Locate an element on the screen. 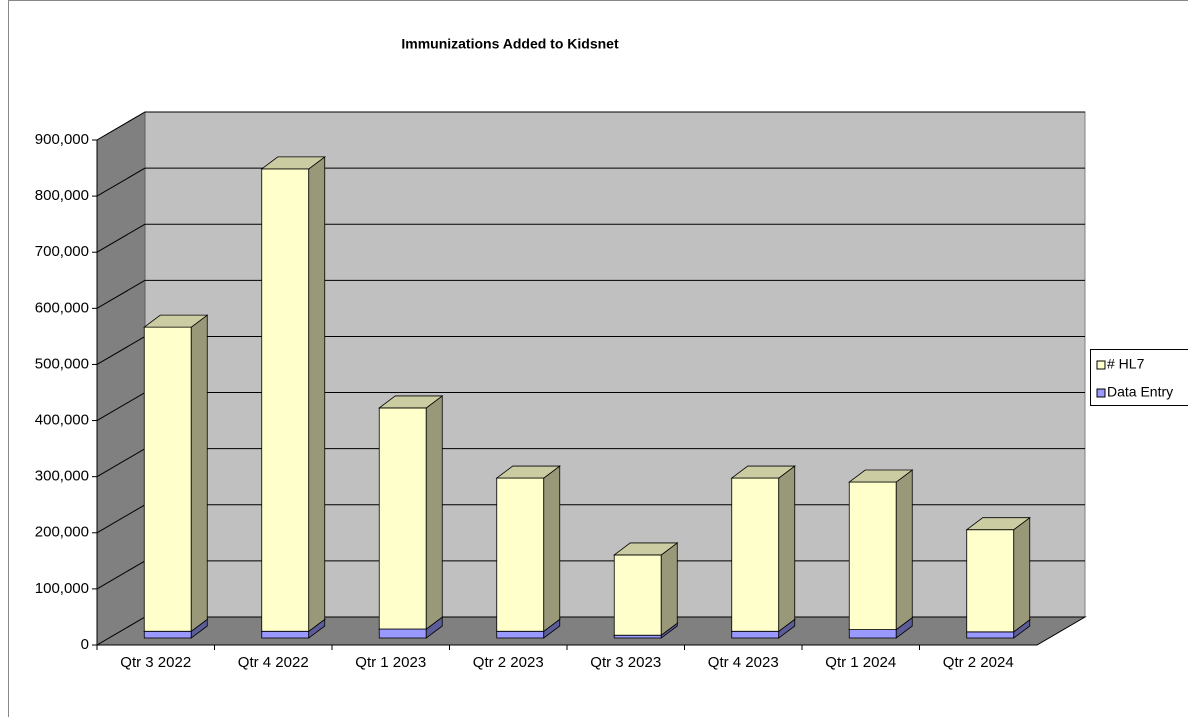 The image size is (1188, 717). y-tick-label: 500,000 is located at coordinates (62, 363).